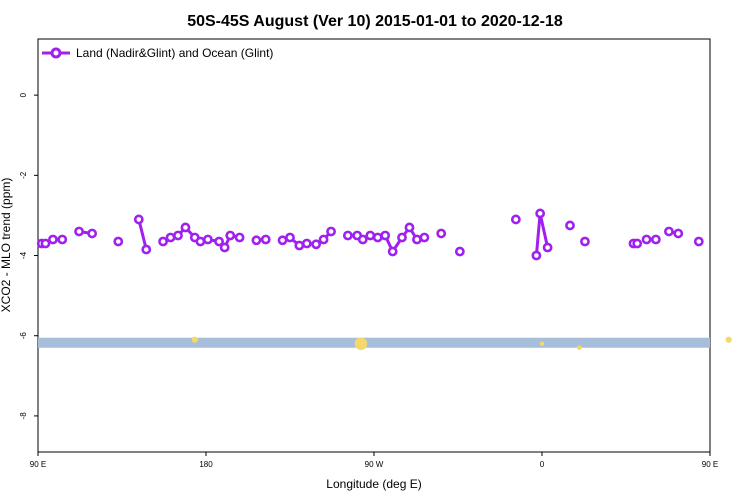 The width and height of the screenshot is (750, 500). What do you see at coordinates (56, 53) in the screenshot?
I see `legend-marker` at bounding box center [56, 53].